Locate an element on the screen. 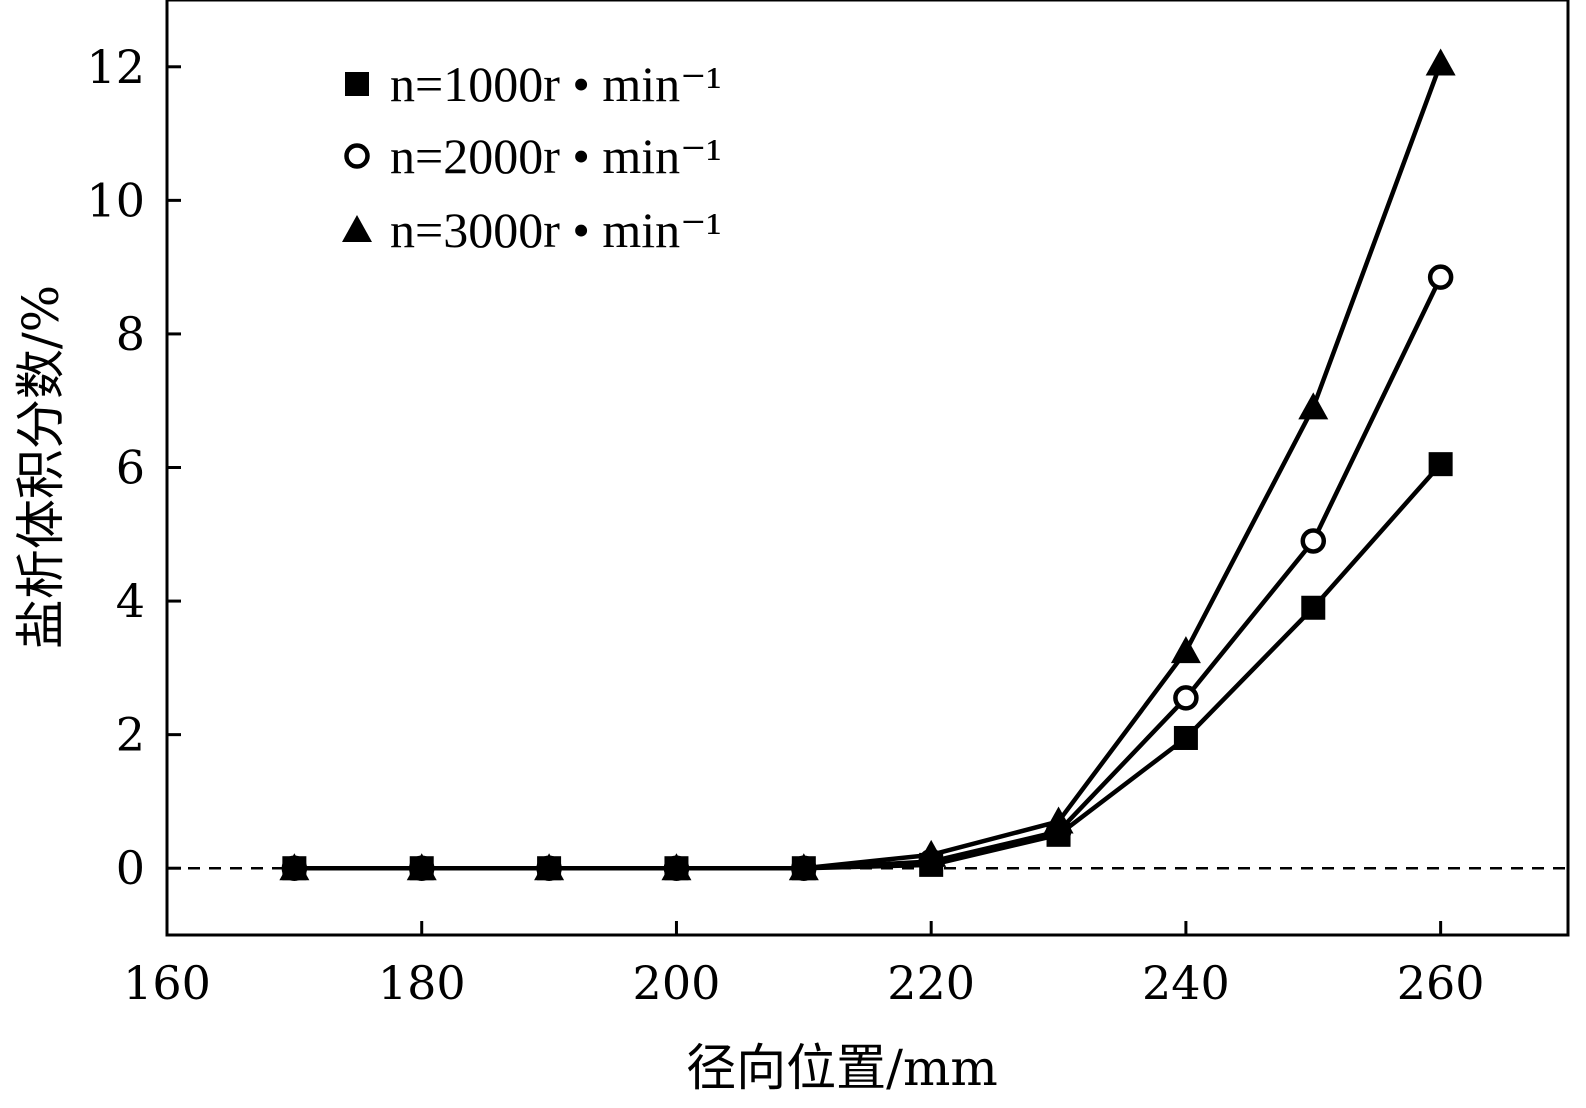  y-tick-label: 10 is located at coordinates (115, 200).